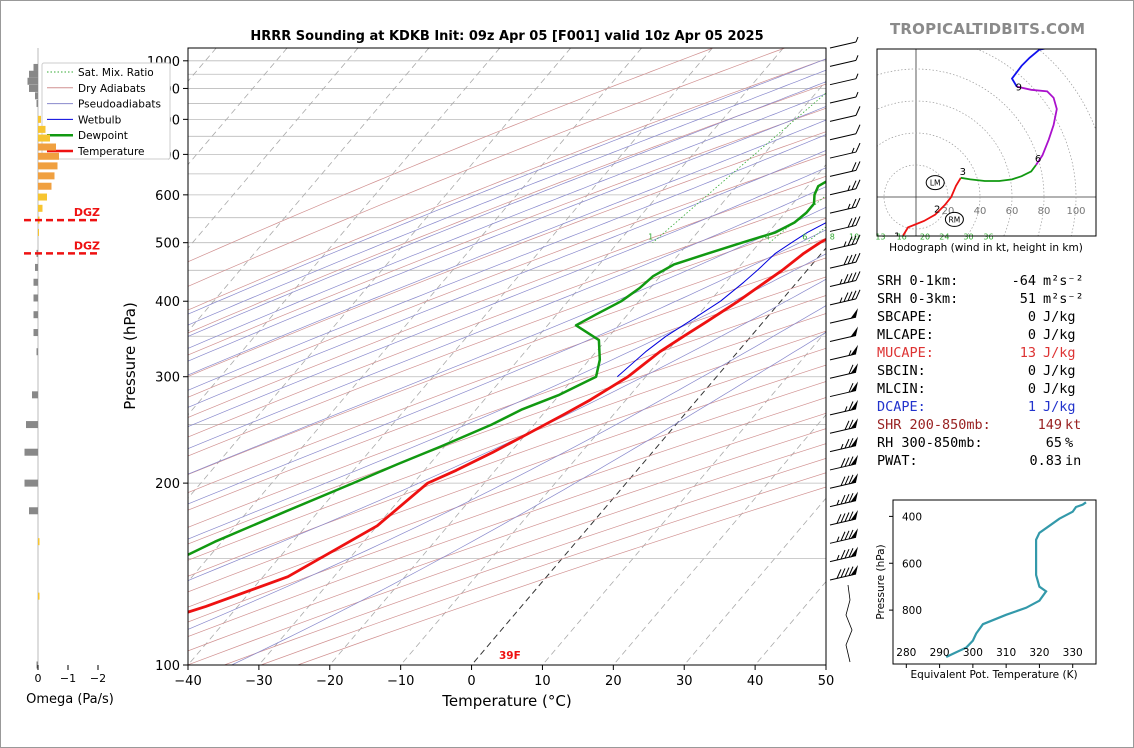 Image resolution: width=1134 pixels, height=748 pixels. What do you see at coordinates (1063, 281) in the screenshot?
I see `parameter-unit: m²s⁻²` at bounding box center [1063, 281].